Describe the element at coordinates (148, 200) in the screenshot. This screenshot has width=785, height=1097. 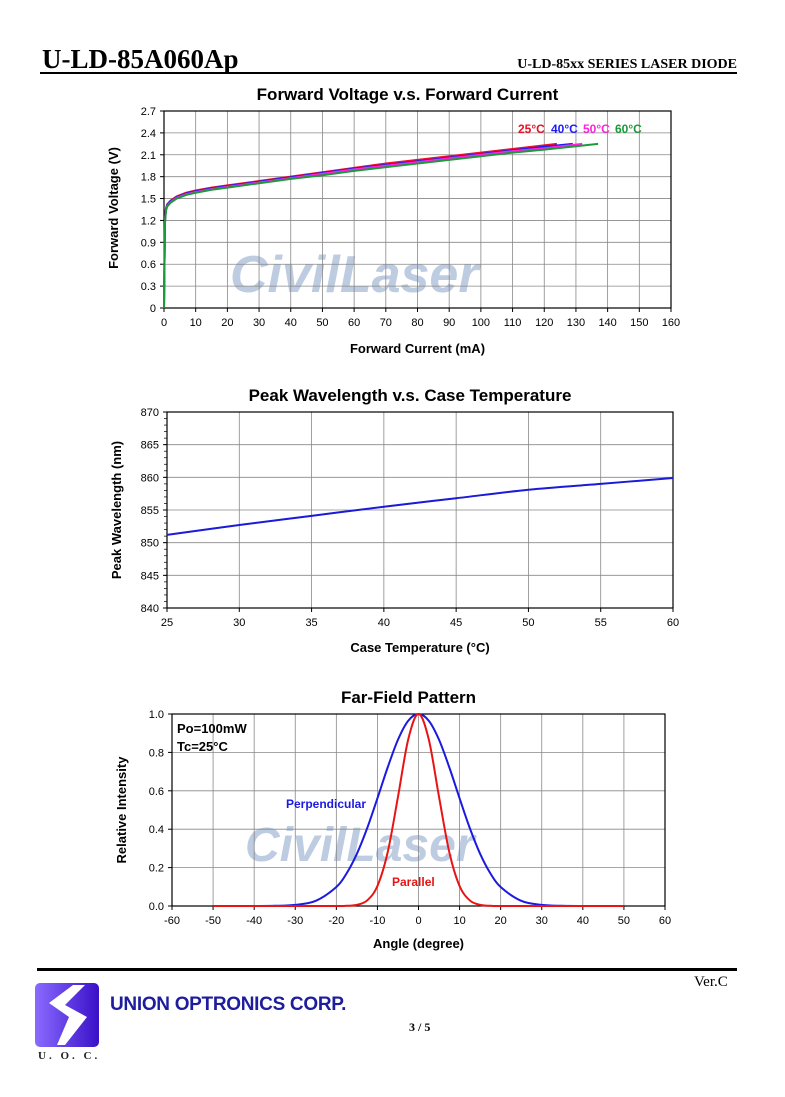
I see `y-tick-label: 1.5` at that location.